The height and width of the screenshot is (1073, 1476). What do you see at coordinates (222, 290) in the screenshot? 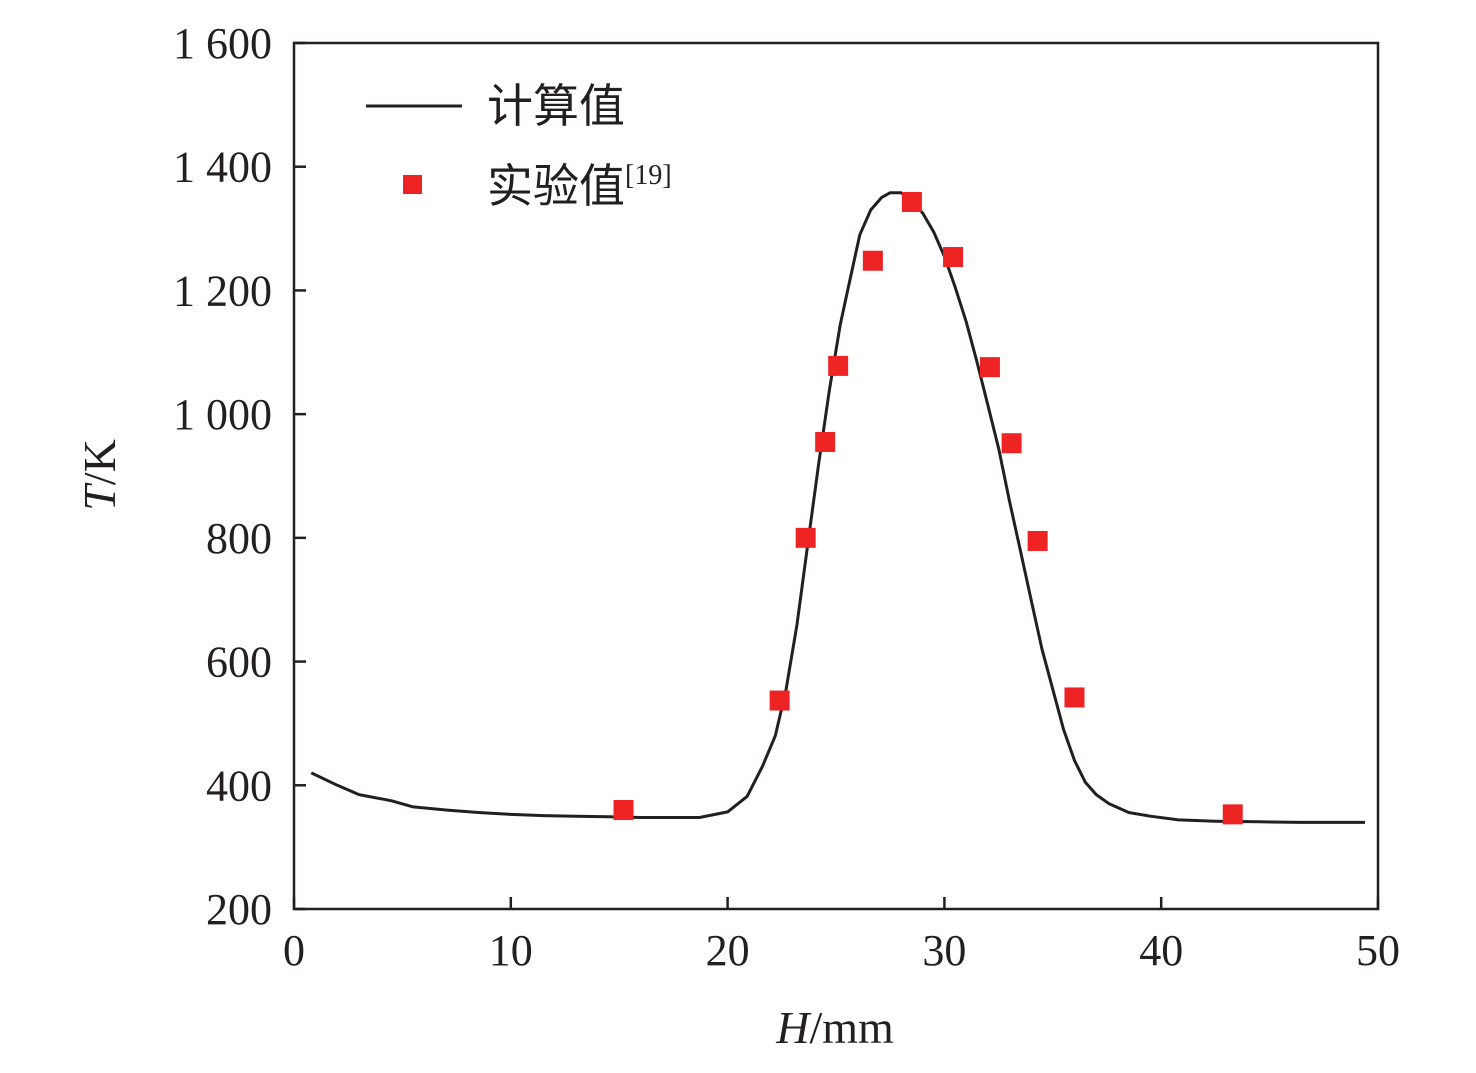
I see `y-tick-label: 1 200` at bounding box center [222, 290].